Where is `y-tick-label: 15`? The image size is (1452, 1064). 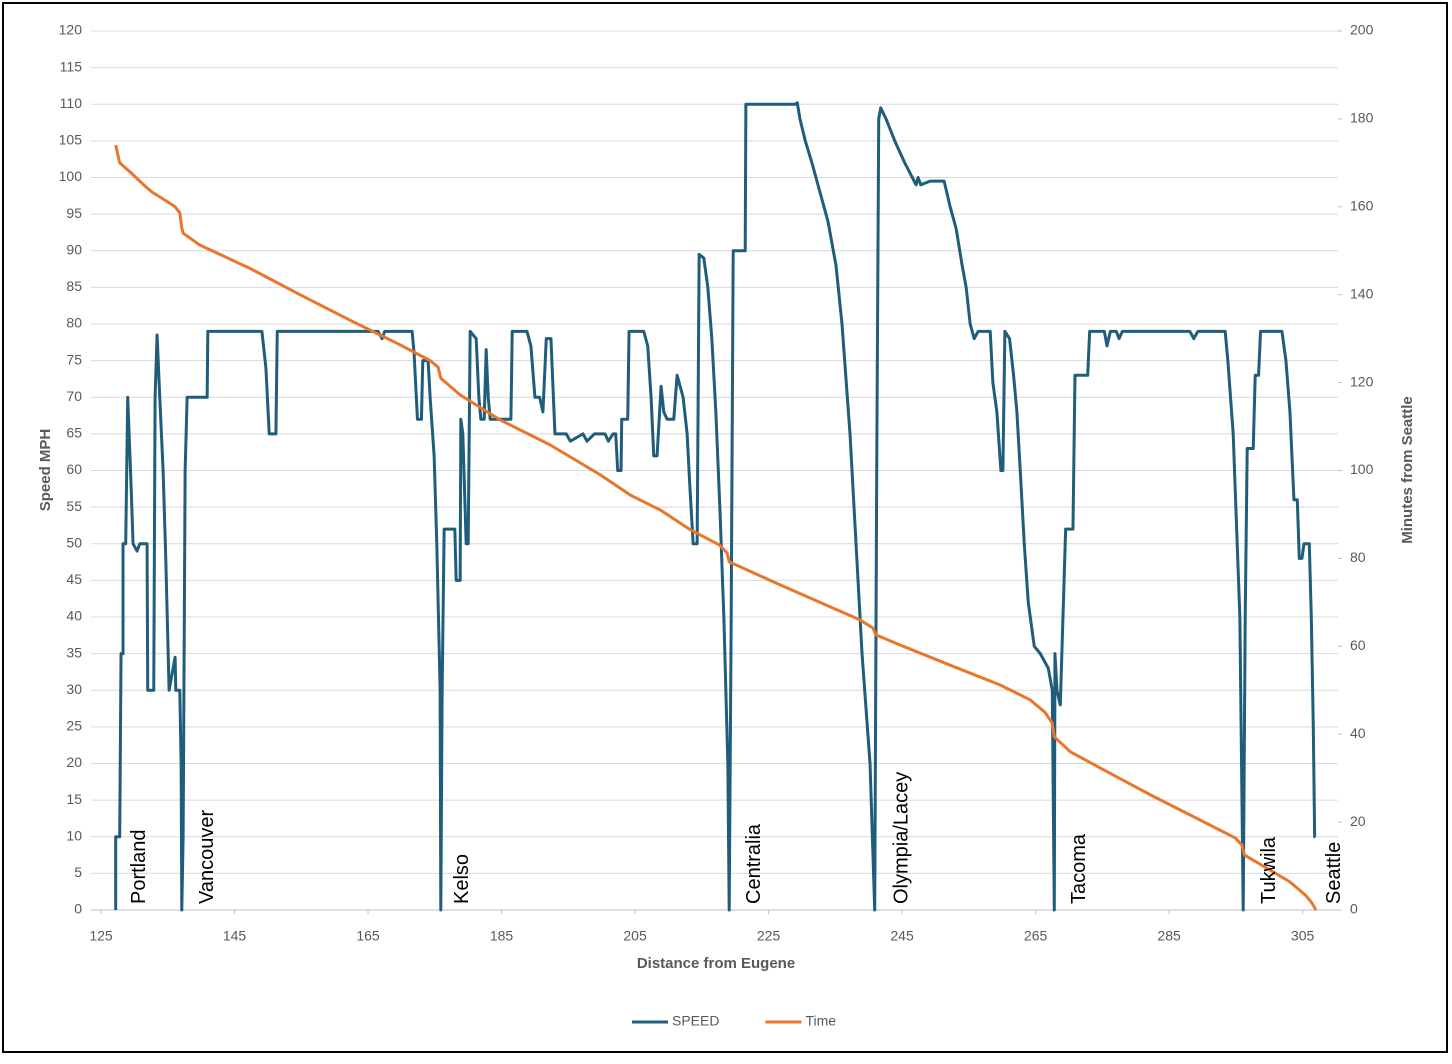
y-tick-label: 15 is located at coordinates (74, 799).